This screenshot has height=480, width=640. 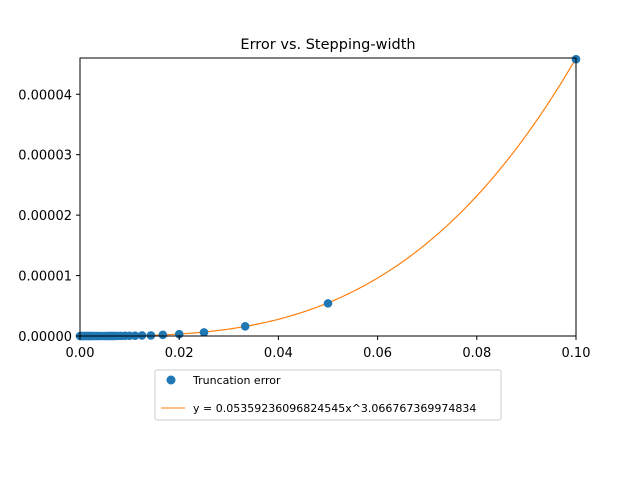 I want to click on x-tick-label: 0.04, so click(x=278, y=353).